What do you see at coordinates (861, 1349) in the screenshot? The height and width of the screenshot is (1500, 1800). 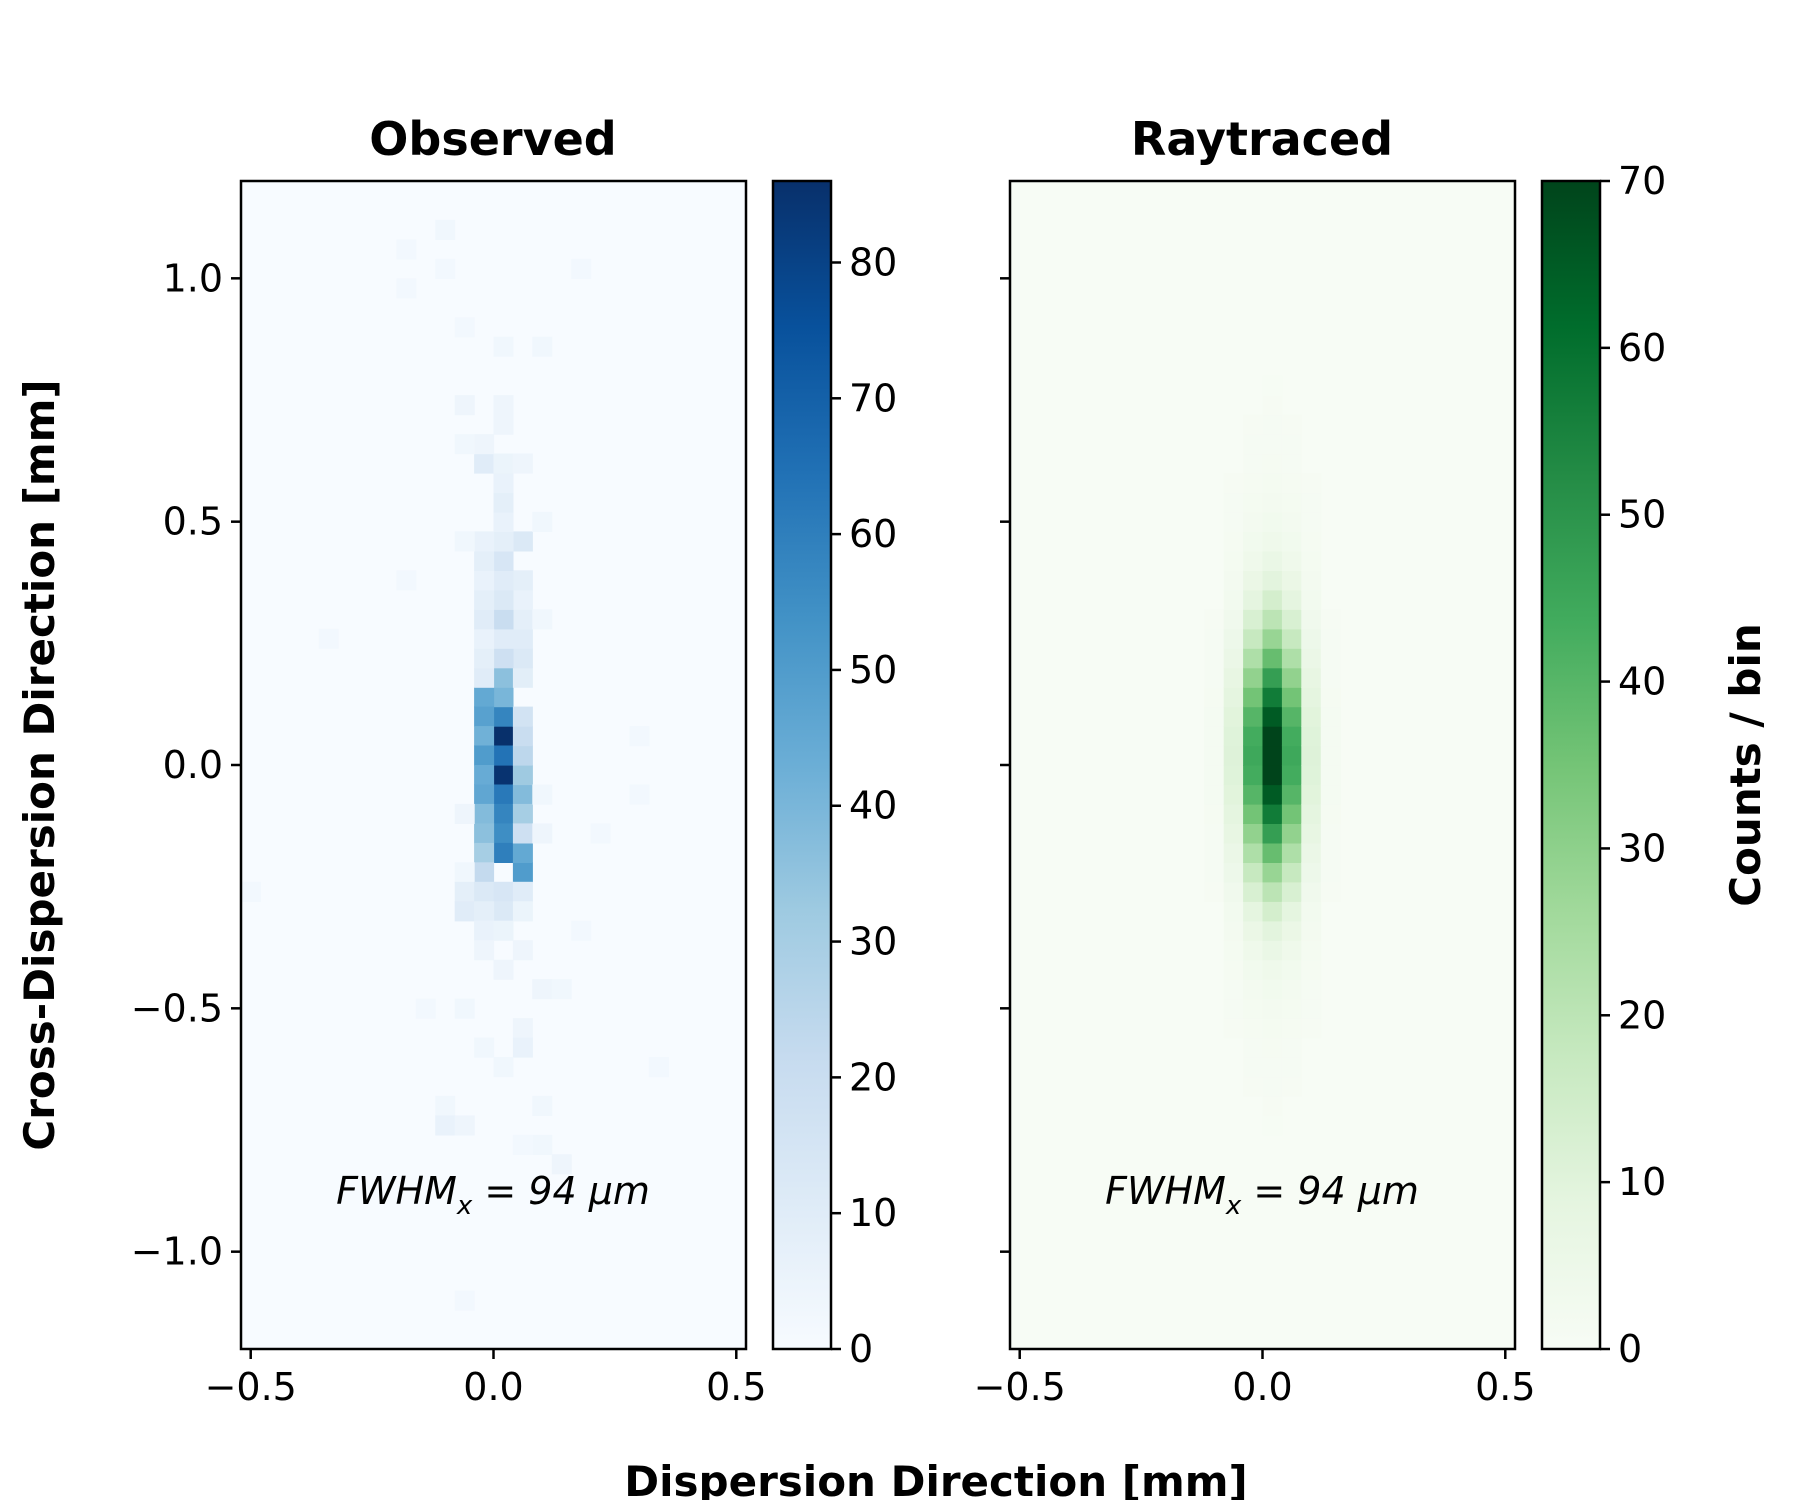 I see `colorbar-tick-label: 0` at bounding box center [861, 1349].